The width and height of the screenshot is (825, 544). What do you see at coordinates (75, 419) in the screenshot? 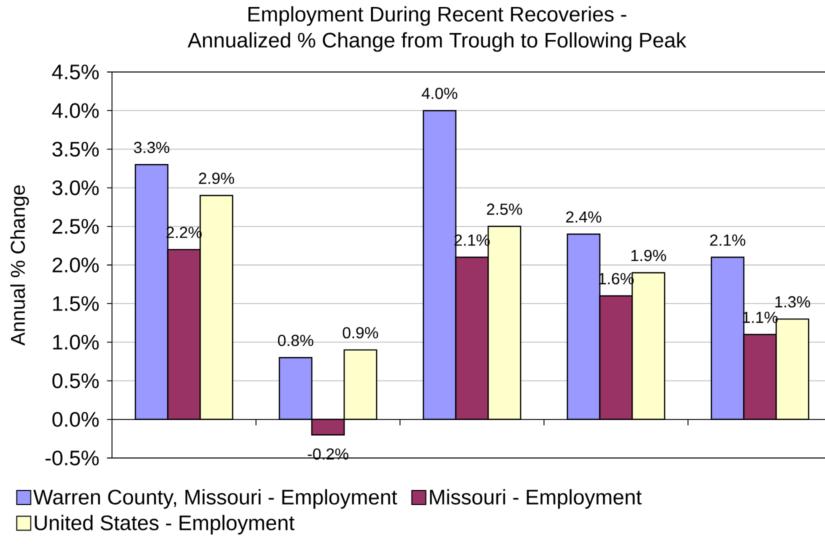
I see `y-tick-label: 0.0%` at bounding box center [75, 419].